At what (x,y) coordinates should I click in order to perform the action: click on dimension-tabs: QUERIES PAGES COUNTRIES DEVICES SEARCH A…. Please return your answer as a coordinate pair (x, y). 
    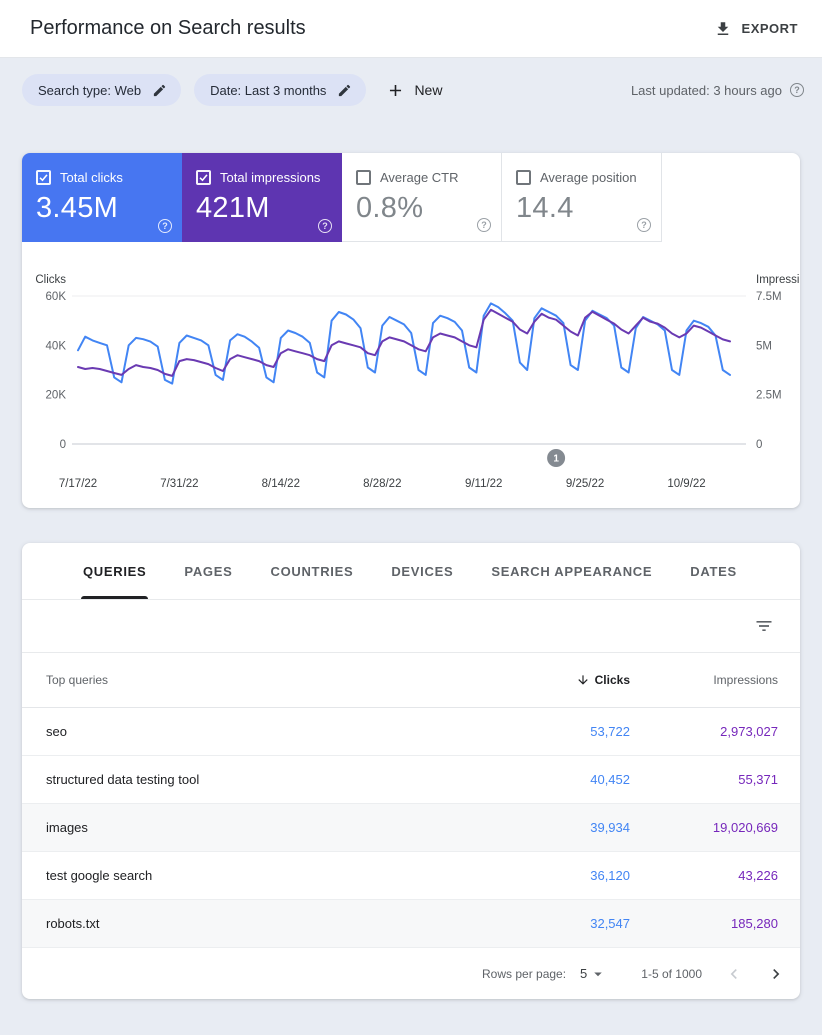
    Looking at the image, I should click on (411, 571).